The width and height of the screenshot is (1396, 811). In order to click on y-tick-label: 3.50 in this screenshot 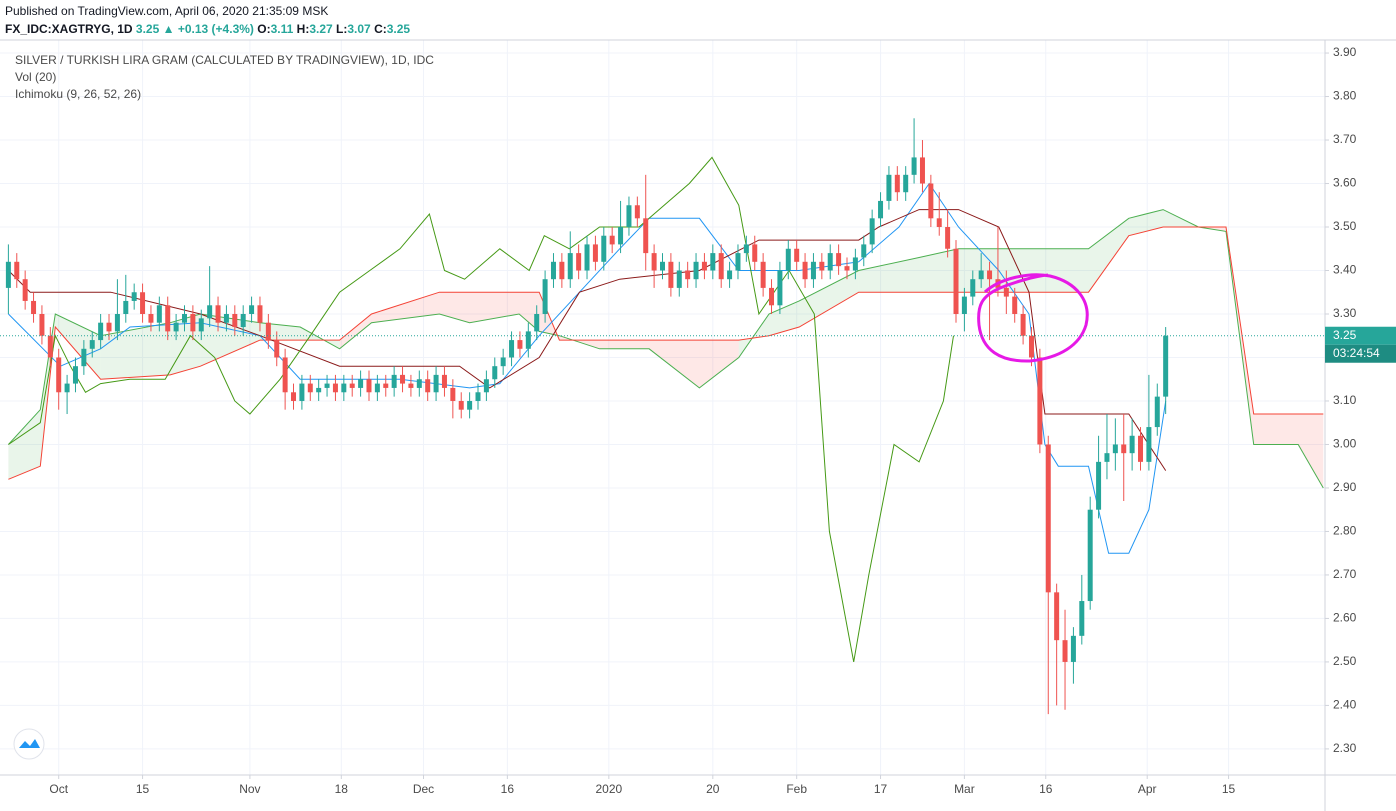, I will do `click(1345, 226)`.